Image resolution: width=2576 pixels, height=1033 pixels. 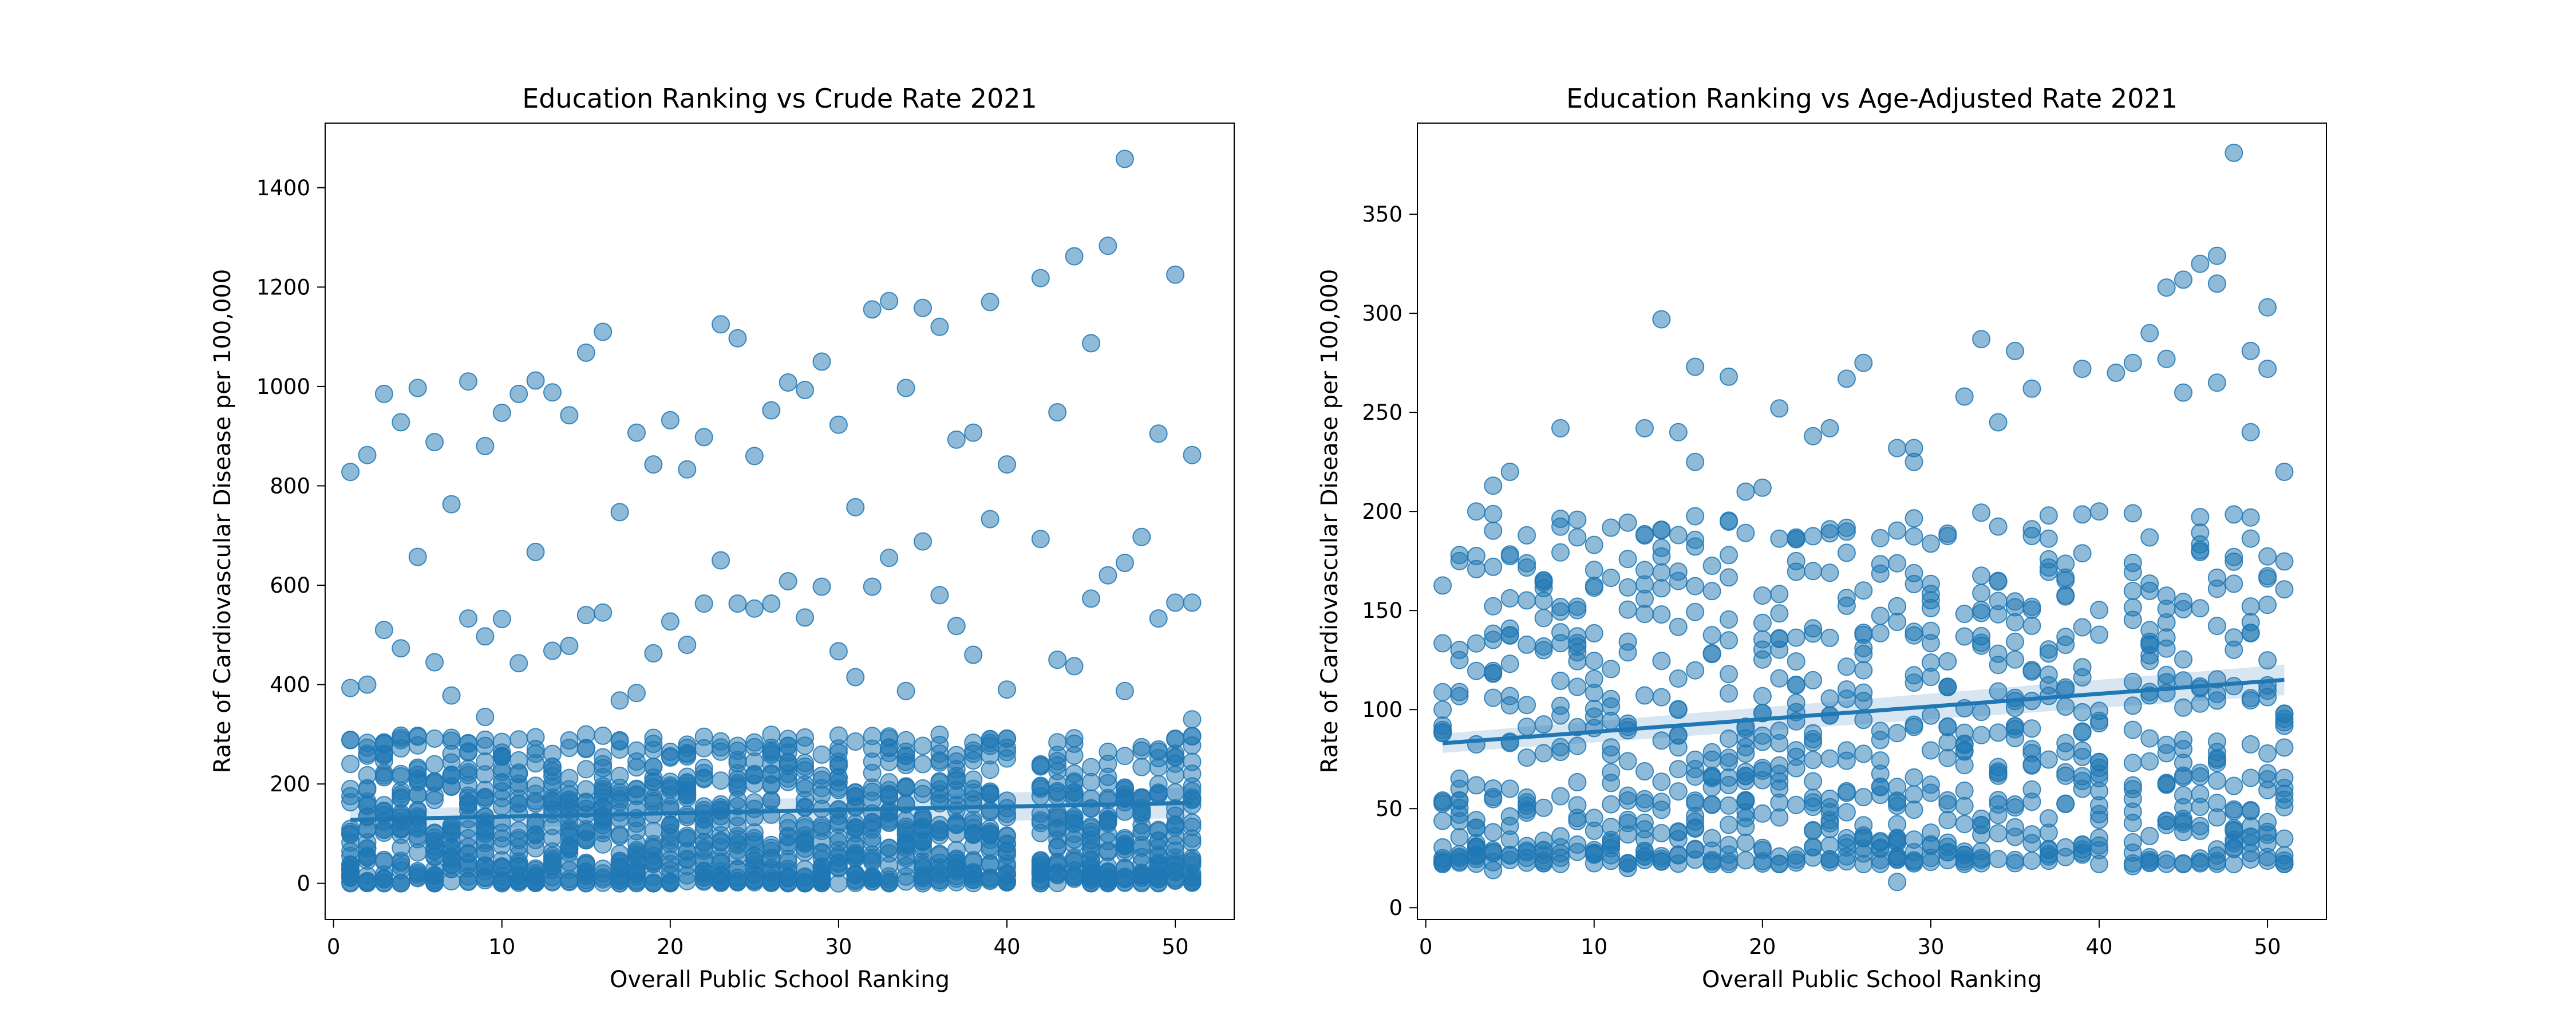 What do you see at coordinates (1382, 313) in the screenshot?
I see `y-tick-label: 300` at bounding box center [1382, 313].